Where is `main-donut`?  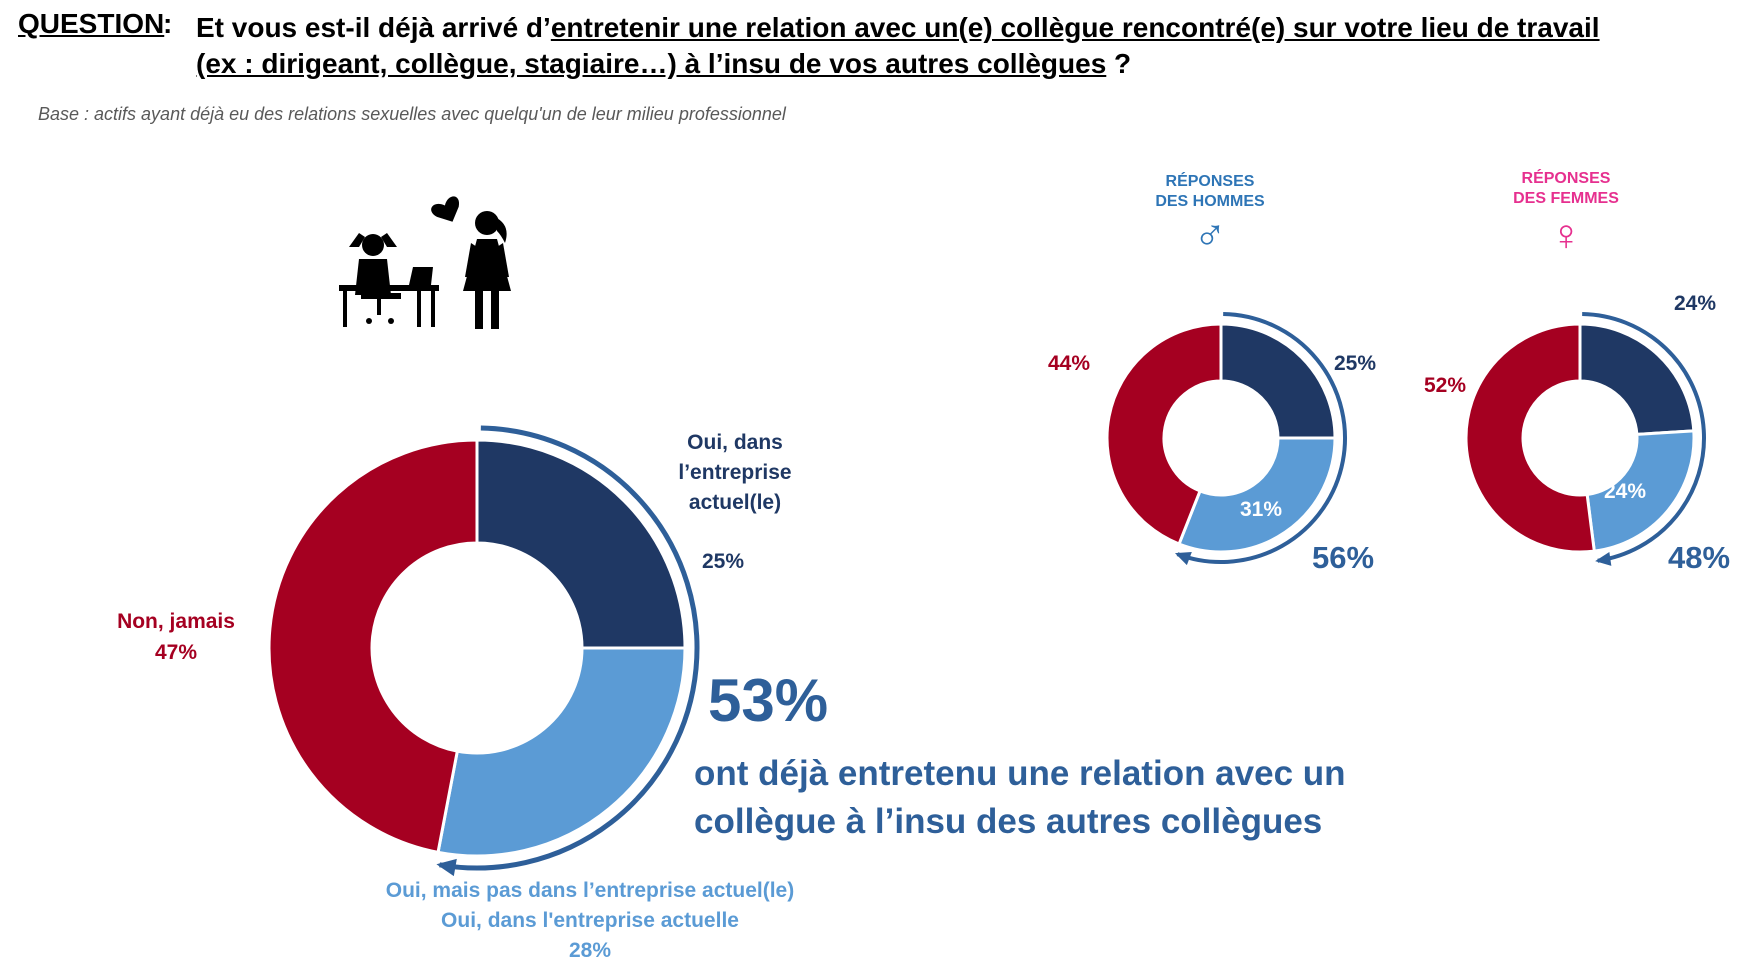 main-donut is located at coordinates (483, 651).